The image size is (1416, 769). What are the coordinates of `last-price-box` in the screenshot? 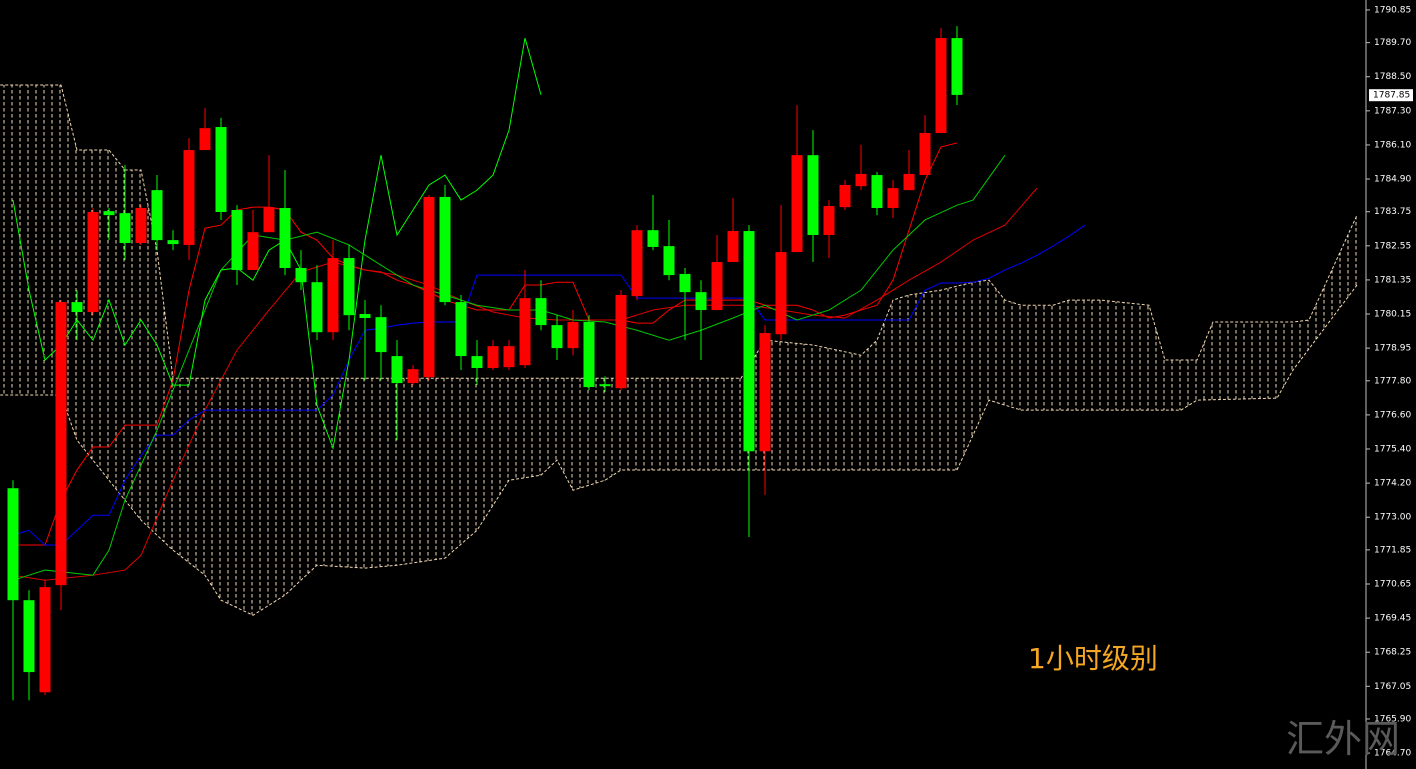 It's located at (1391, 95).